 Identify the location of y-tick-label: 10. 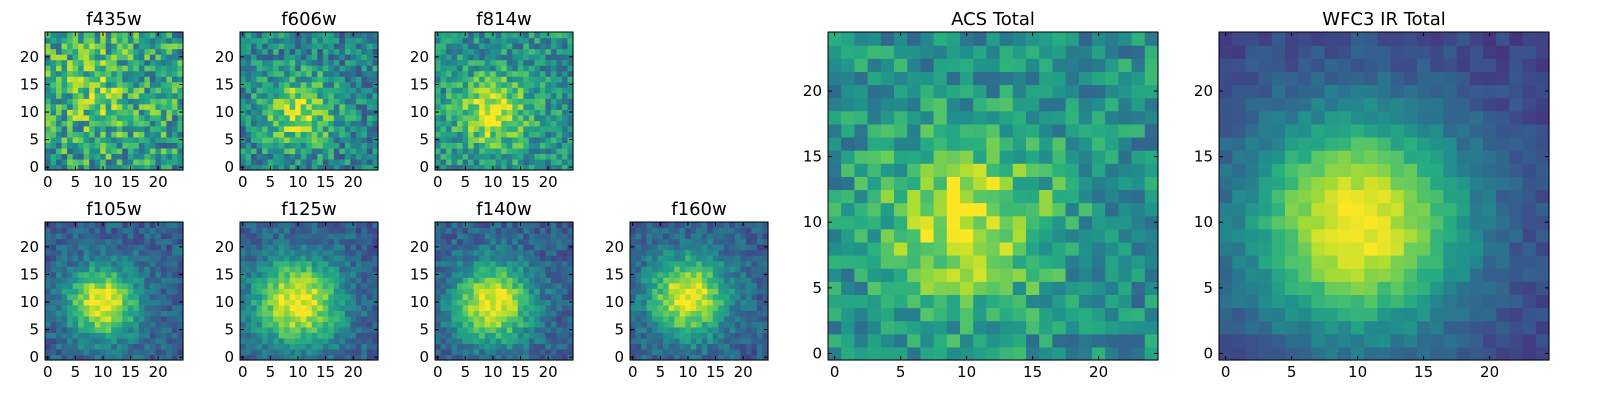
(29, 302).